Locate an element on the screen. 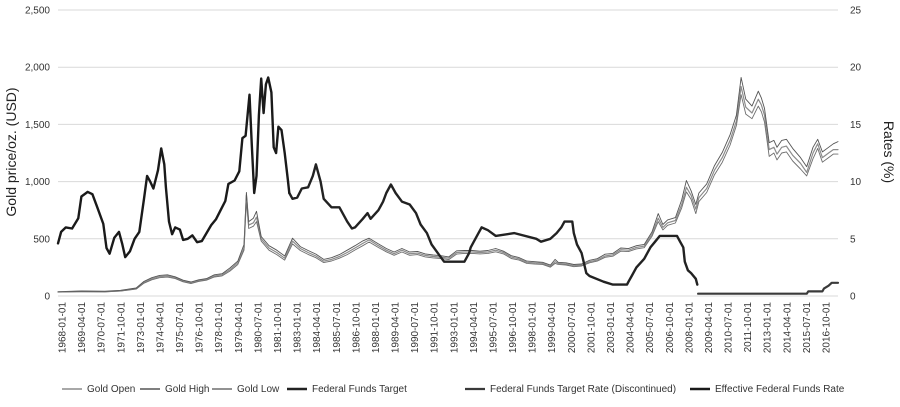  x-tick-label: 2008-01-01 is located at coordinates (689, 328).